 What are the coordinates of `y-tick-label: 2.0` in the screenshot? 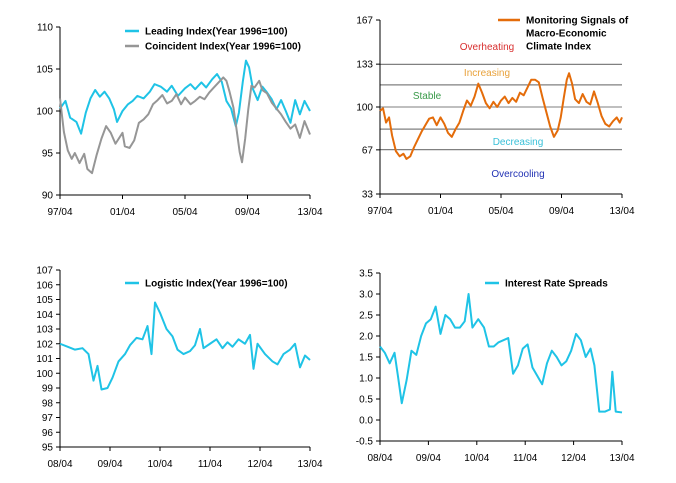 It's located at (366, 337).